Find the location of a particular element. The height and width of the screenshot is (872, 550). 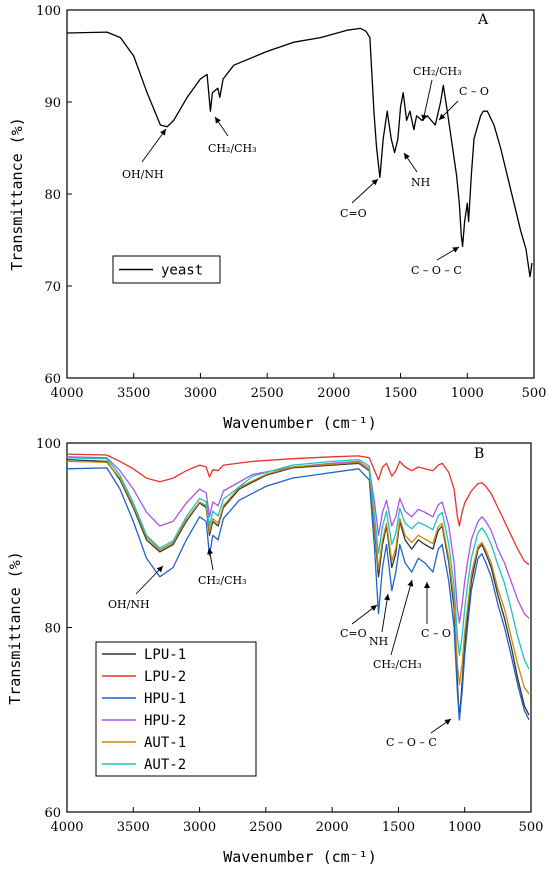

legend-box is located at coordinates (176, 709).